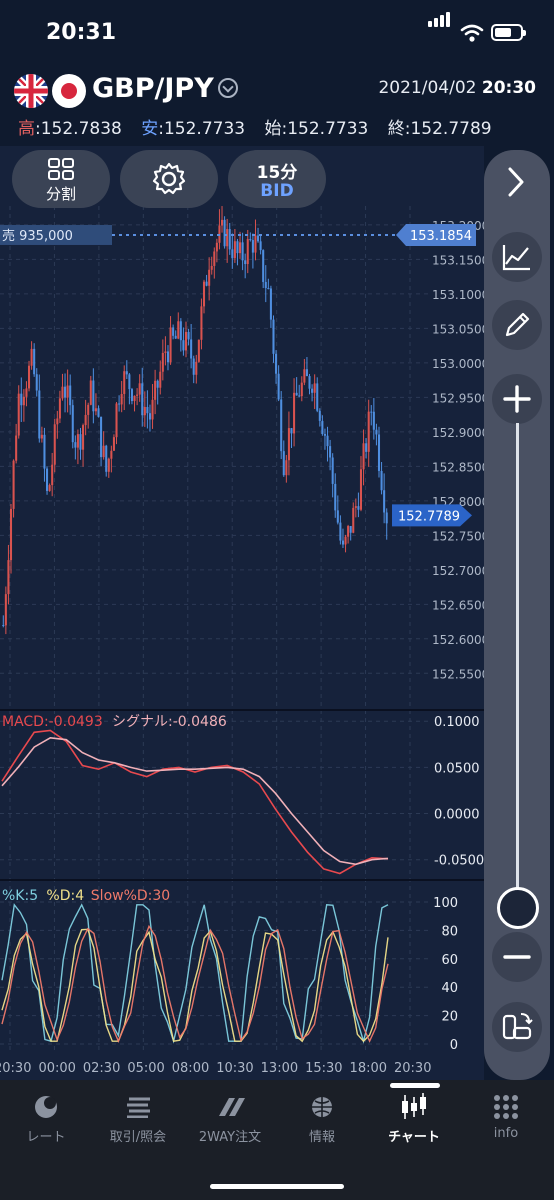 This screenshot has height=1200, width=554. What do you see at coordinates (190, 1068) in the screenshot?
I see `time-tick-label: 08:00` at bounding box center [190, 1068].